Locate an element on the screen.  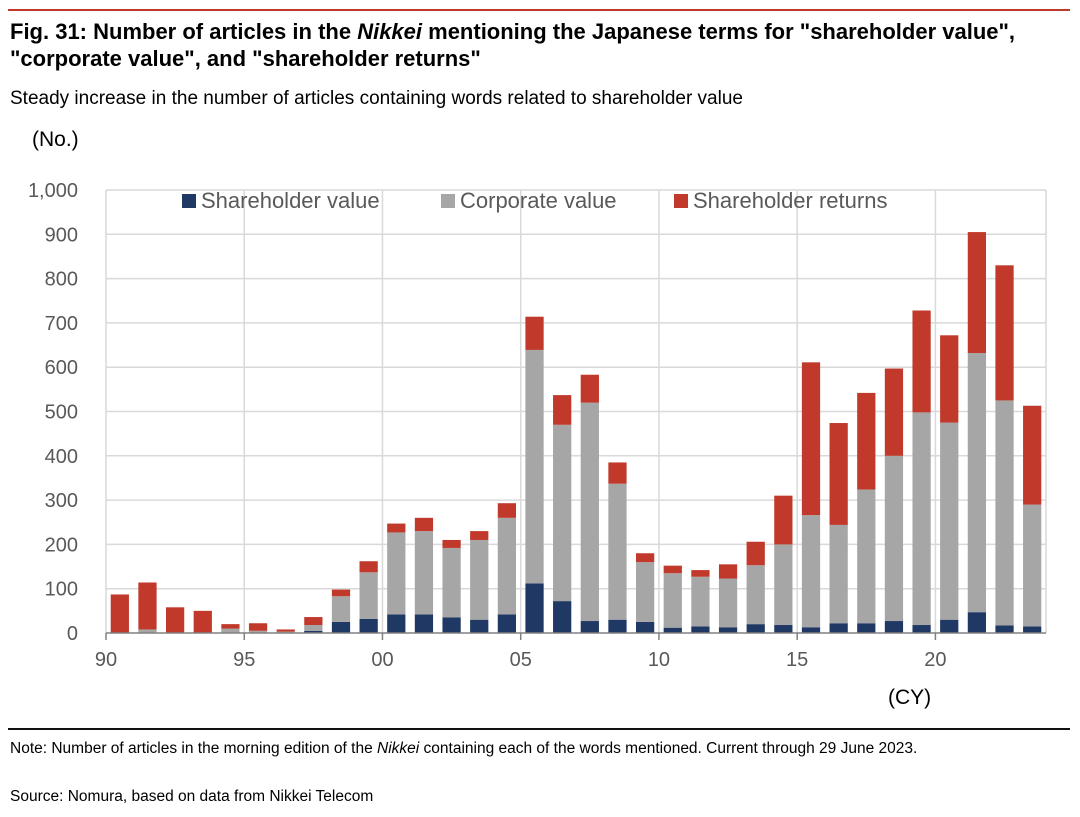
x-tick-label: 20 is located at coordinates (935, 660).